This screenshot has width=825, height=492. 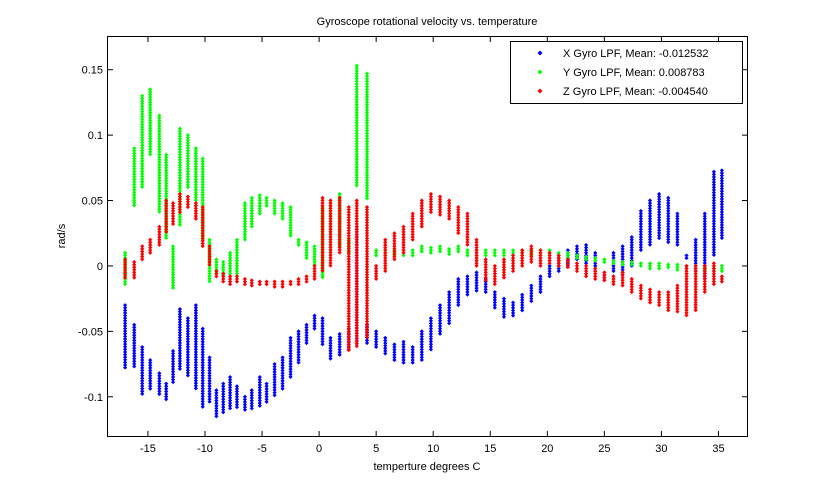 I want to click on x-tick-label: -5, so click(x=262, y=449).